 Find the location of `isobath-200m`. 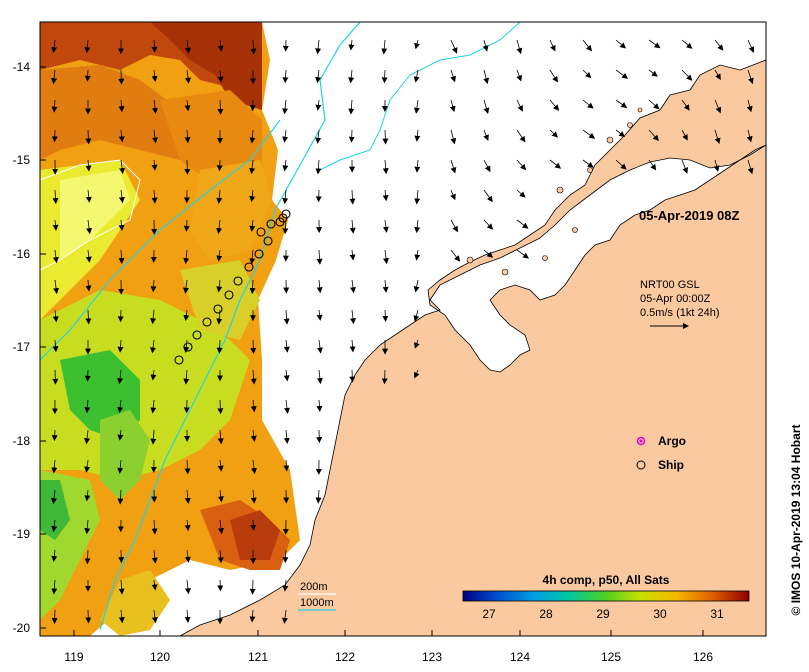

isobath-200m is located at coordinates (90, 215).